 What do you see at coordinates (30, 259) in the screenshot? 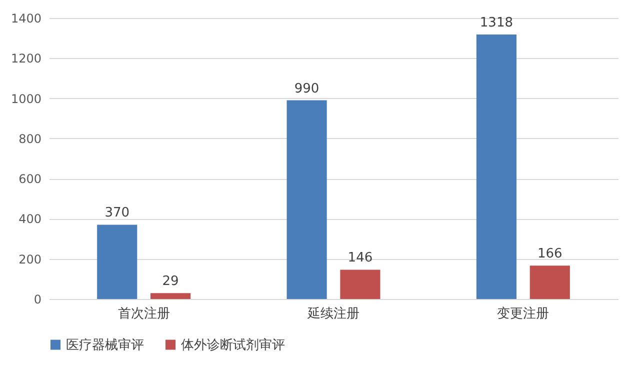
I see `y-tick-label: 200` at bounding box center [30, 259].